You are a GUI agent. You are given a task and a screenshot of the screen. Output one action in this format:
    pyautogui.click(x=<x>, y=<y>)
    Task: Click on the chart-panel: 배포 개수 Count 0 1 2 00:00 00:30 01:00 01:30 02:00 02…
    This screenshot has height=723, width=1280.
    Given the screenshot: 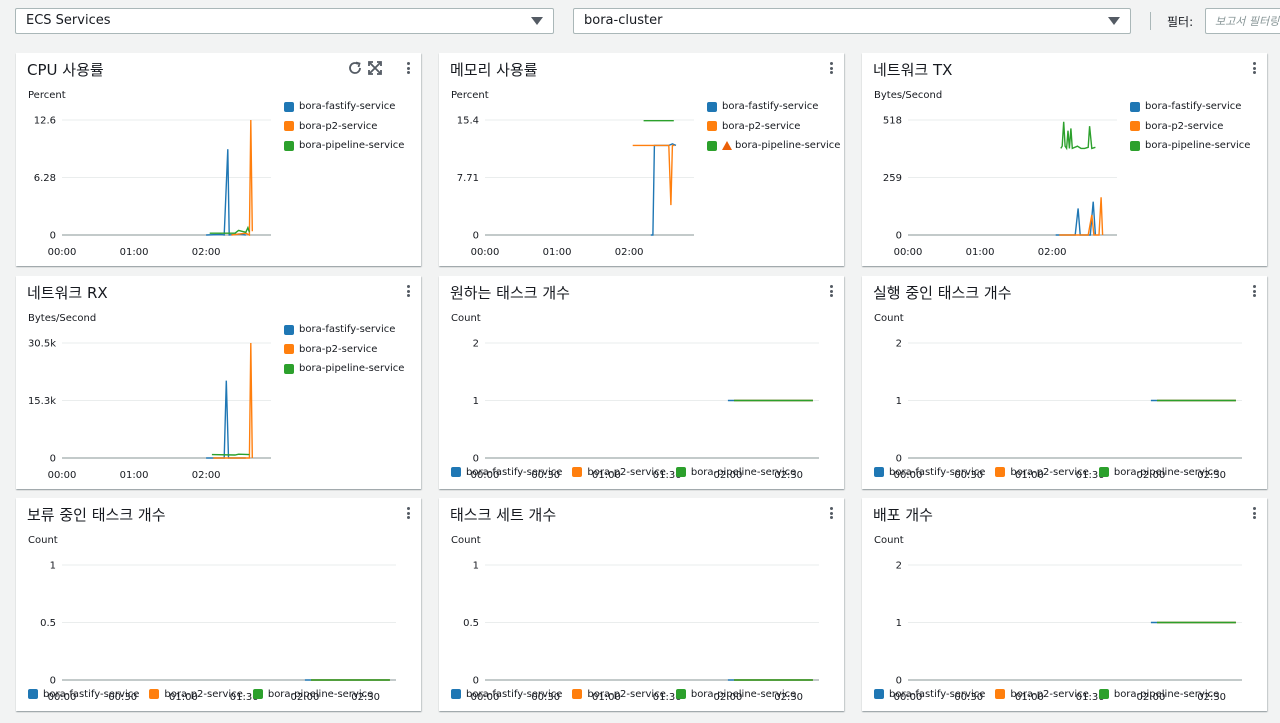 What is the action you would take?
    pyautogui.click(x=1064, y=604)
    